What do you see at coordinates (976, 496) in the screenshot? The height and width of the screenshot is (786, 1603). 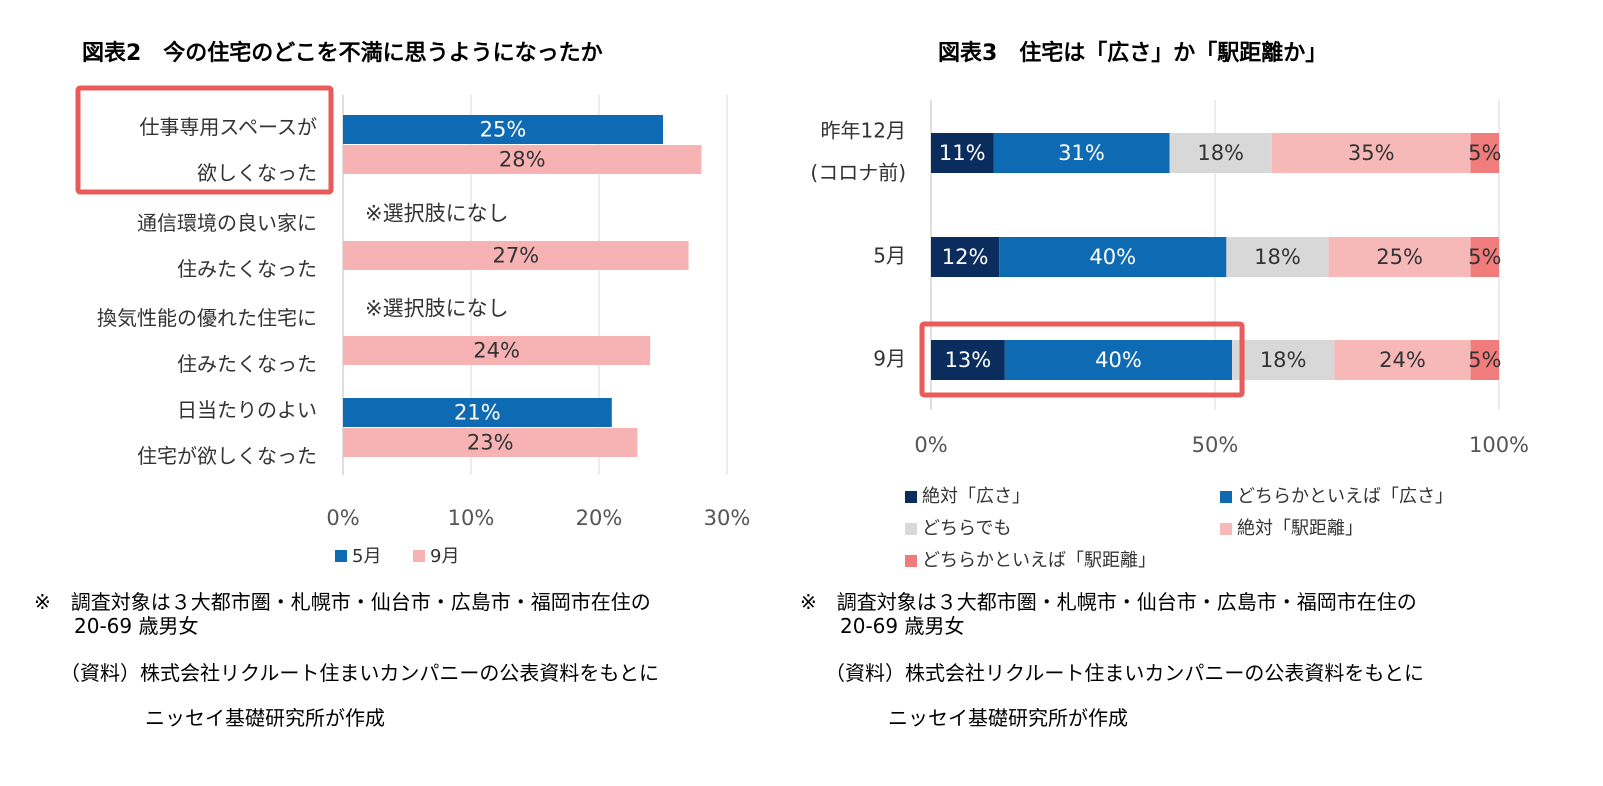 I see `legend-label: 絶対「広さ」` at bounding box center [976, 496].